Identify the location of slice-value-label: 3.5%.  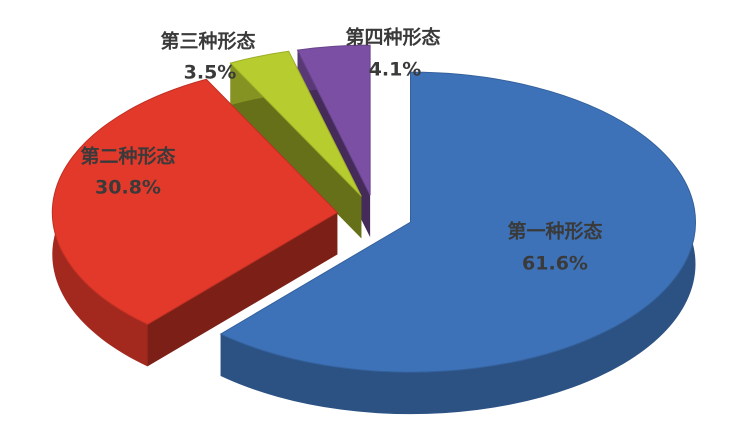
(210, 73).